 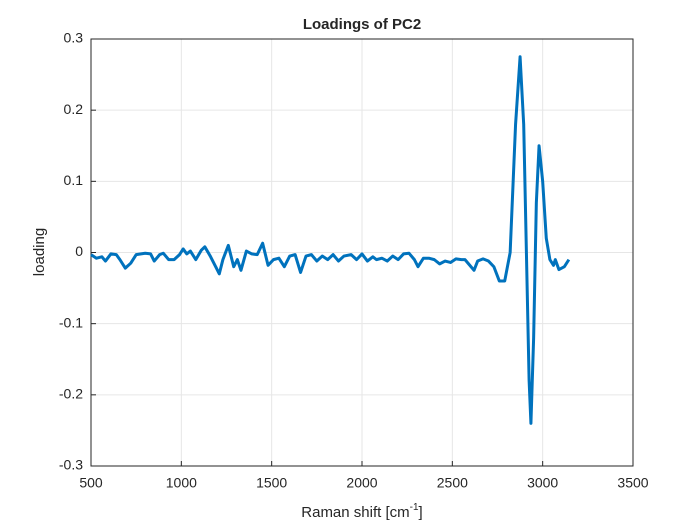 I want to click on x-axis-label-text: Raman shift [cm, so click(x=355, y=512).